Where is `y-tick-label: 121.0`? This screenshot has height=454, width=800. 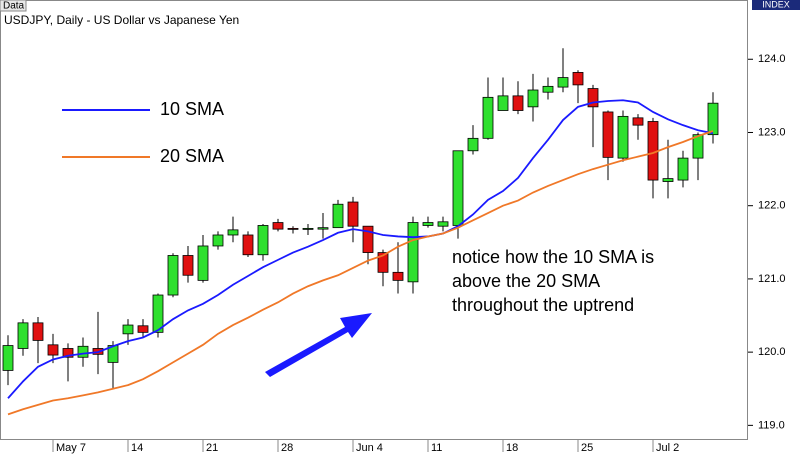
y-tick-label: 121.0 is located at coordinates (772, 279).